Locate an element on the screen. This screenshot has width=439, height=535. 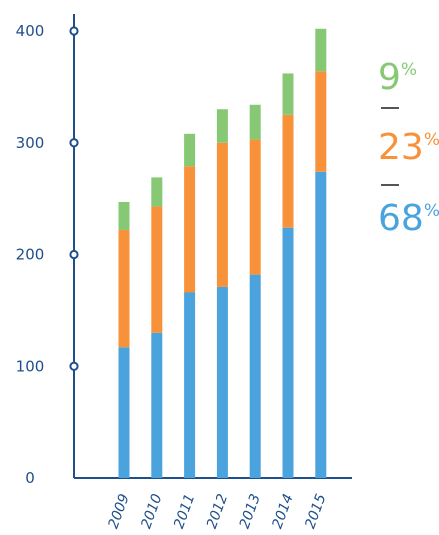
x-tick-label: 2009 is located at coordinates (119, 511).